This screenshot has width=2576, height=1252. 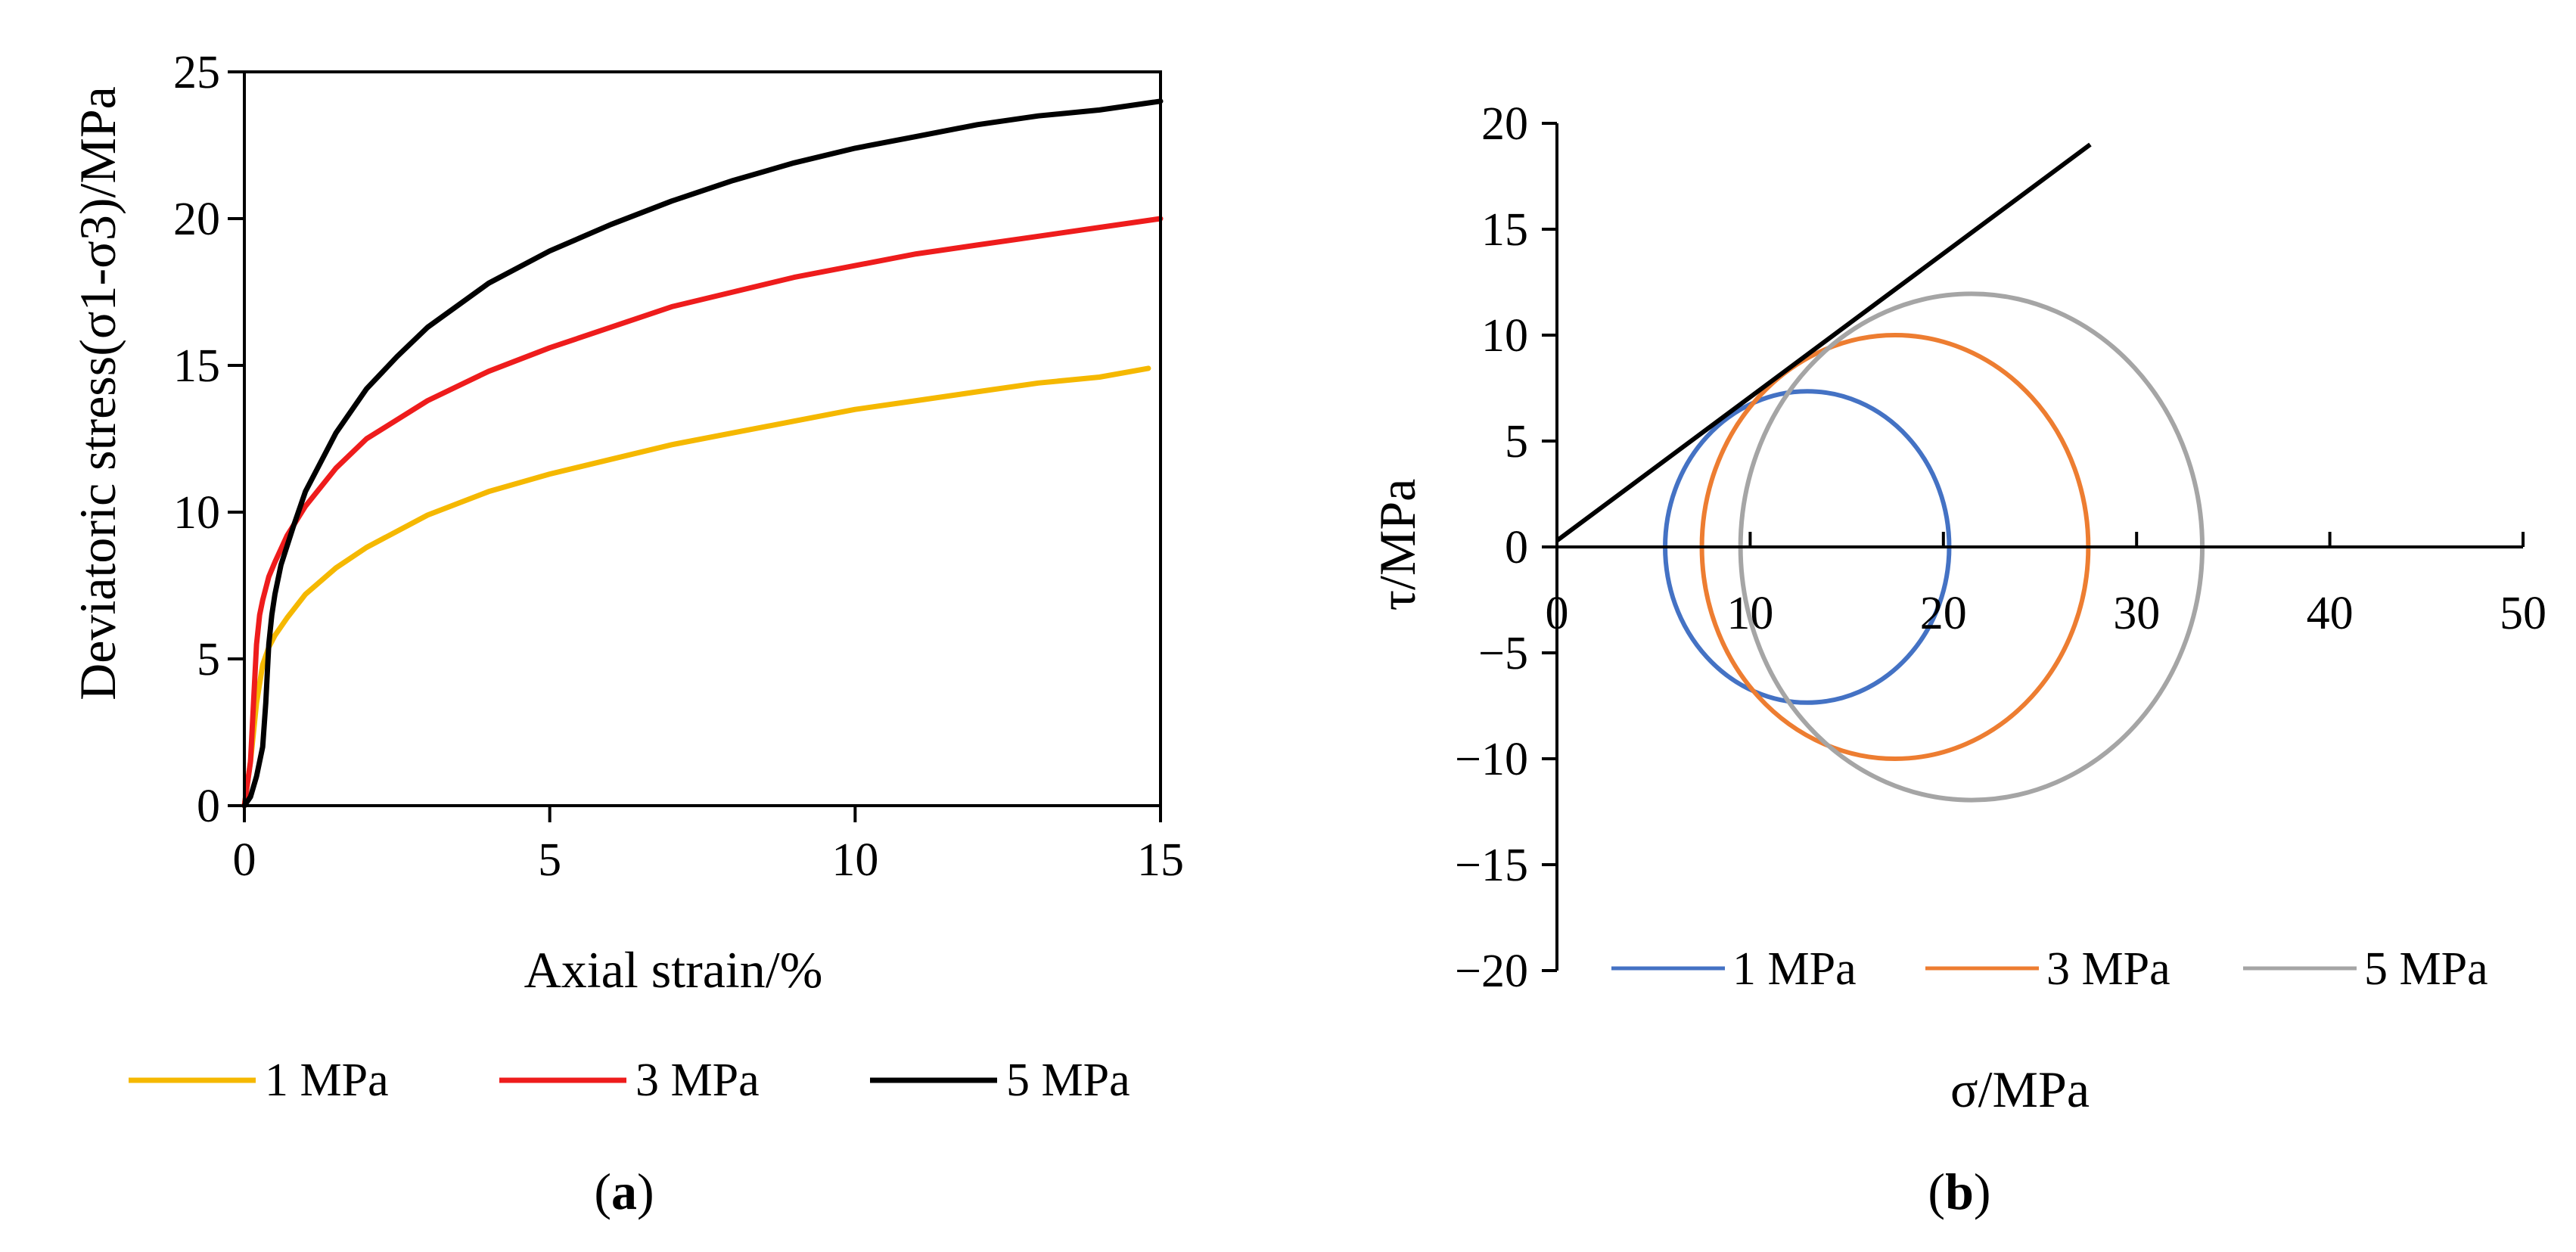 What do you see at coordinates (1491, 760) in the screenshot?
I see `chart-b-y-tick-label: −10` at bounding box center [1491, 760].